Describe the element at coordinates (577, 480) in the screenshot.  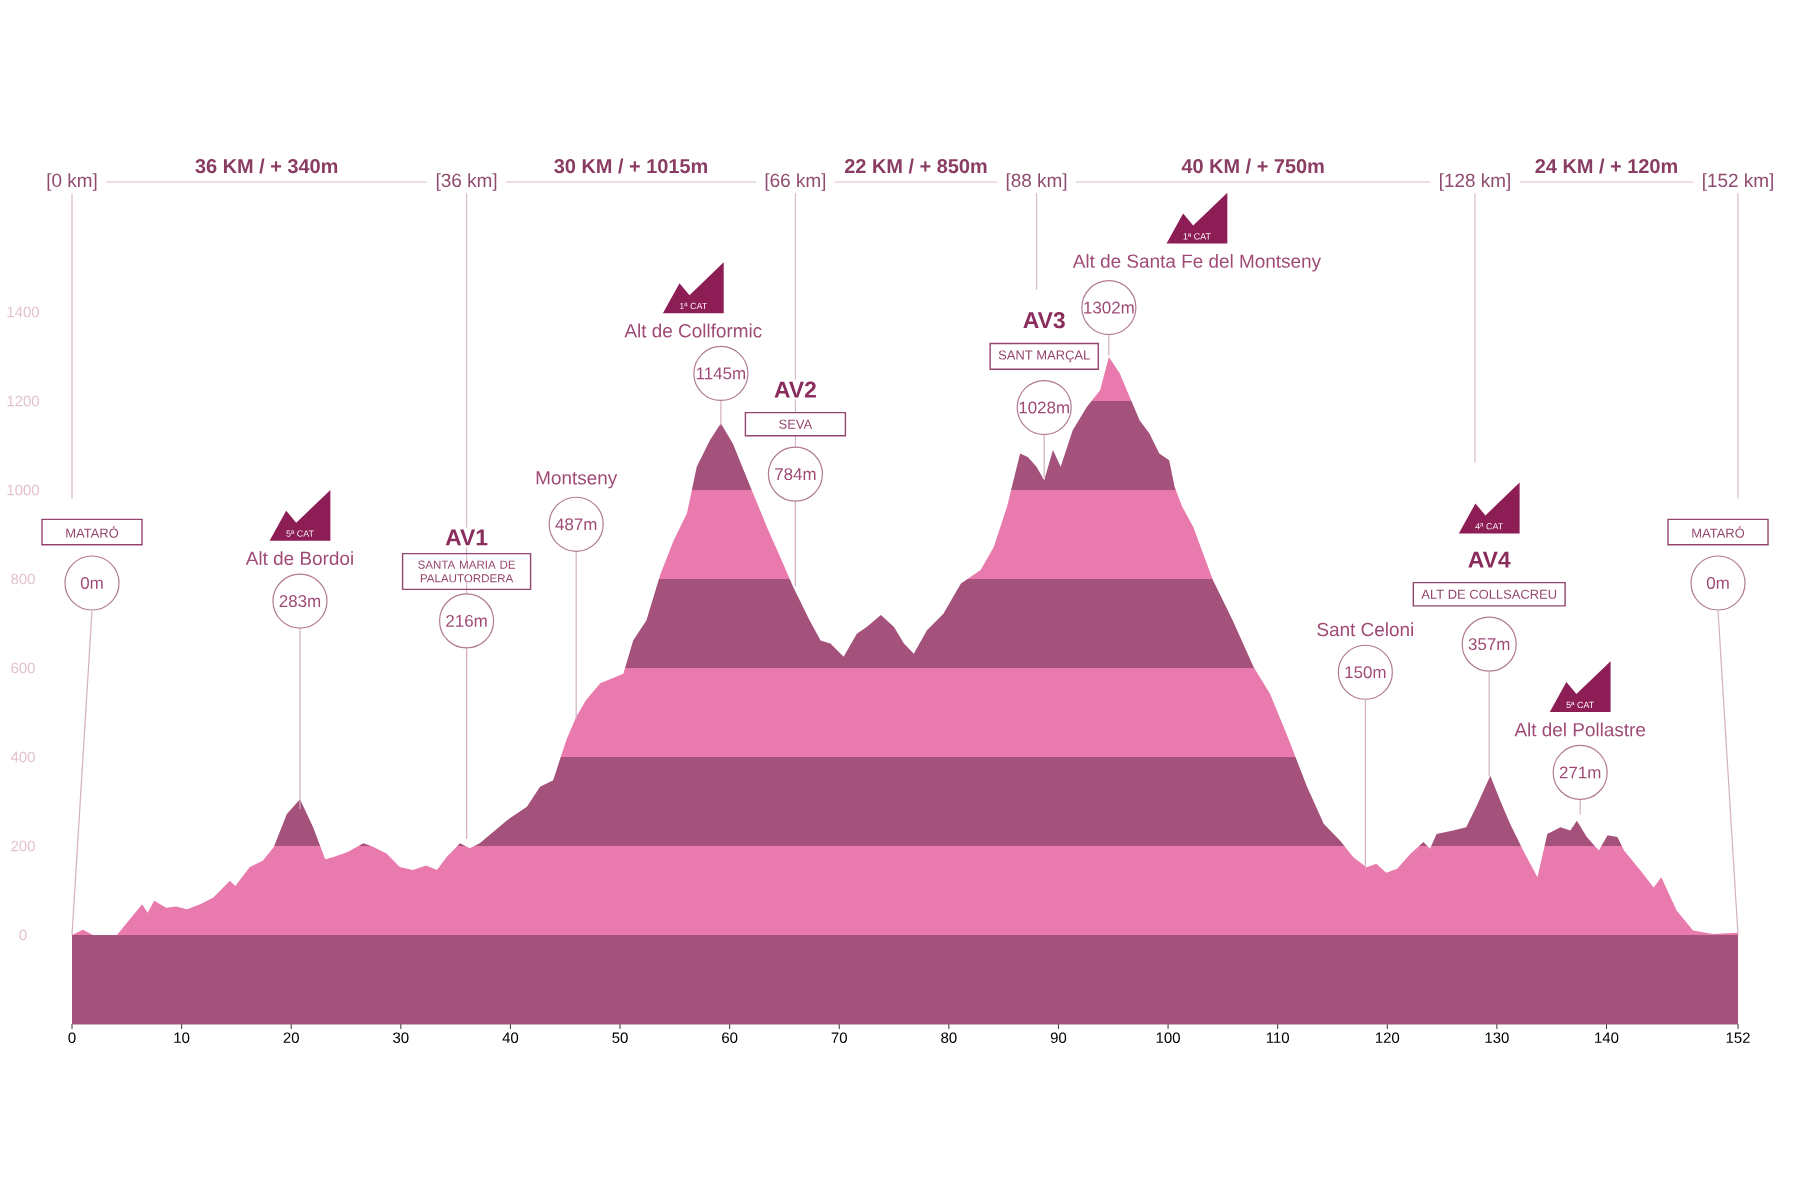
I see `annotation: Montseny` at that location.